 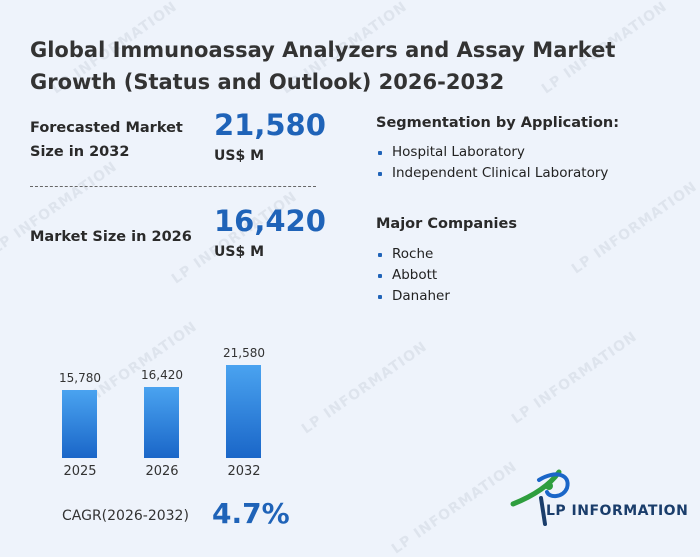 What do you see at coordinates (270, 221) in the screenshot?
I see `current-value: 16,420` at bounding box center [270, 221].